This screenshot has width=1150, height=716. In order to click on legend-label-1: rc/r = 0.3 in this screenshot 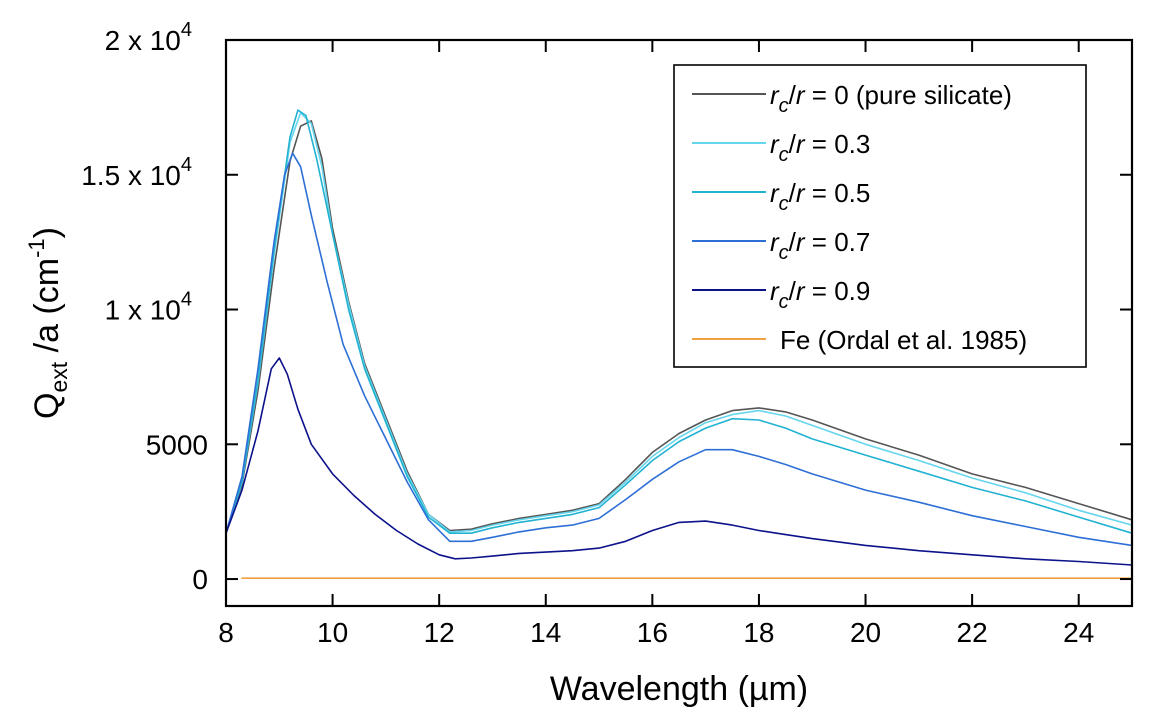, I will do `click(820, 147)`.